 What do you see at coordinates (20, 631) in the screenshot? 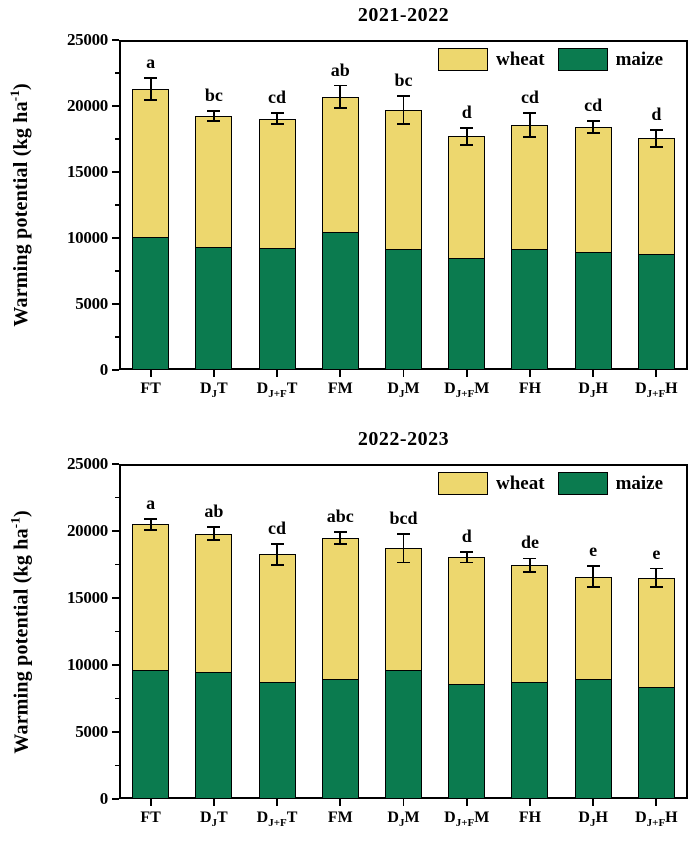
I see `y-axis-label: Warming potential (kg ha-1)` at bounding box center [20, 631].